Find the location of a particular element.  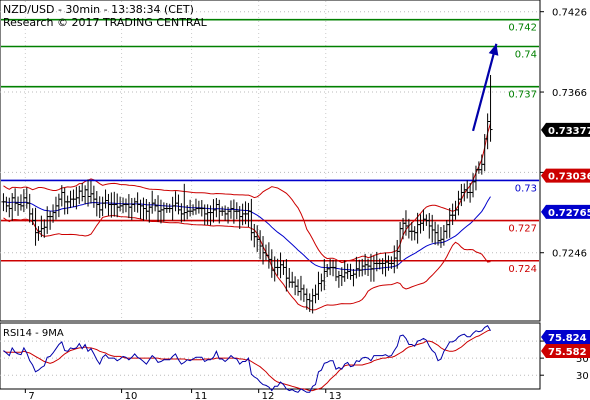

rsi-ma-value-tag-label: 75.582 is located at coordinates (567, 352).